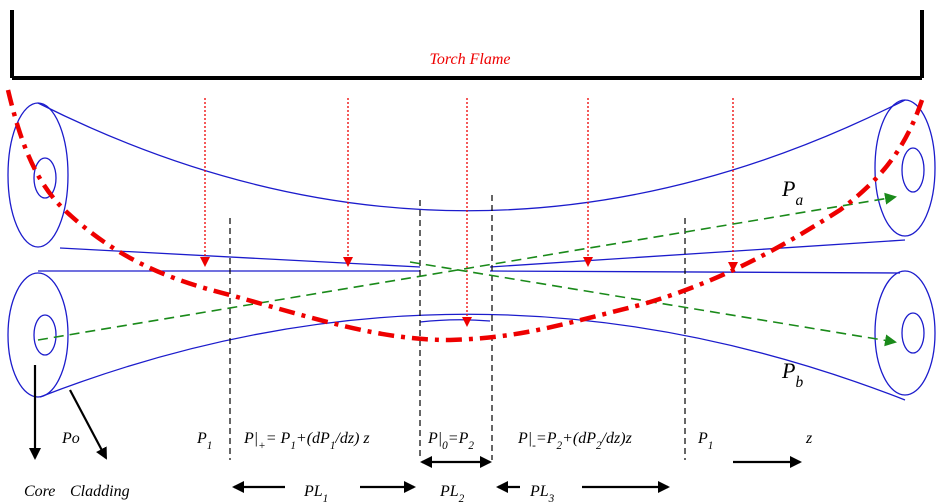 The width and height of the screenshot is (945, 504). I want to click on label-text: Po, so click(70, 438).